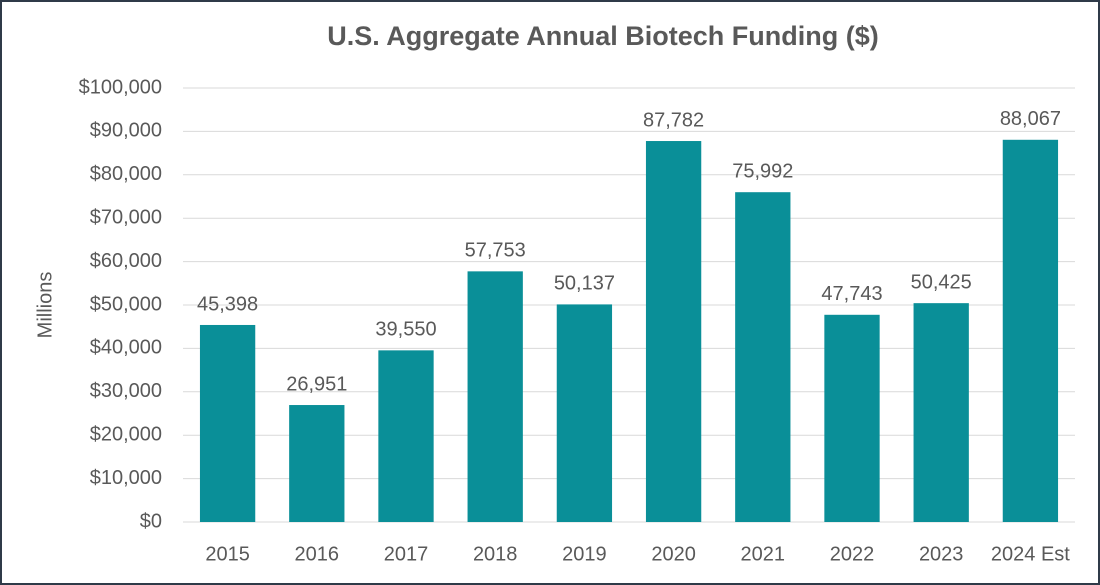 Image resolution: width=1100 pixels, height=585 pixels. I want to click on y-tick-label: $90,000, so click(126, 131).